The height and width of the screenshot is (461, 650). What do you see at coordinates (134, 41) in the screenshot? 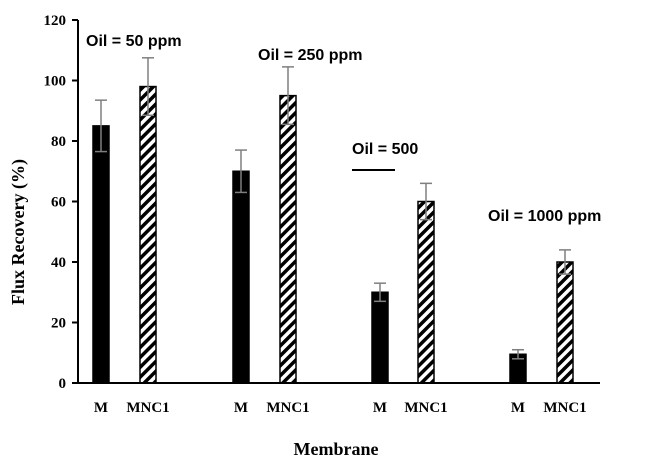
I see `group-annotation: Oil = 50 ppm` at bounding box center [134, 41].